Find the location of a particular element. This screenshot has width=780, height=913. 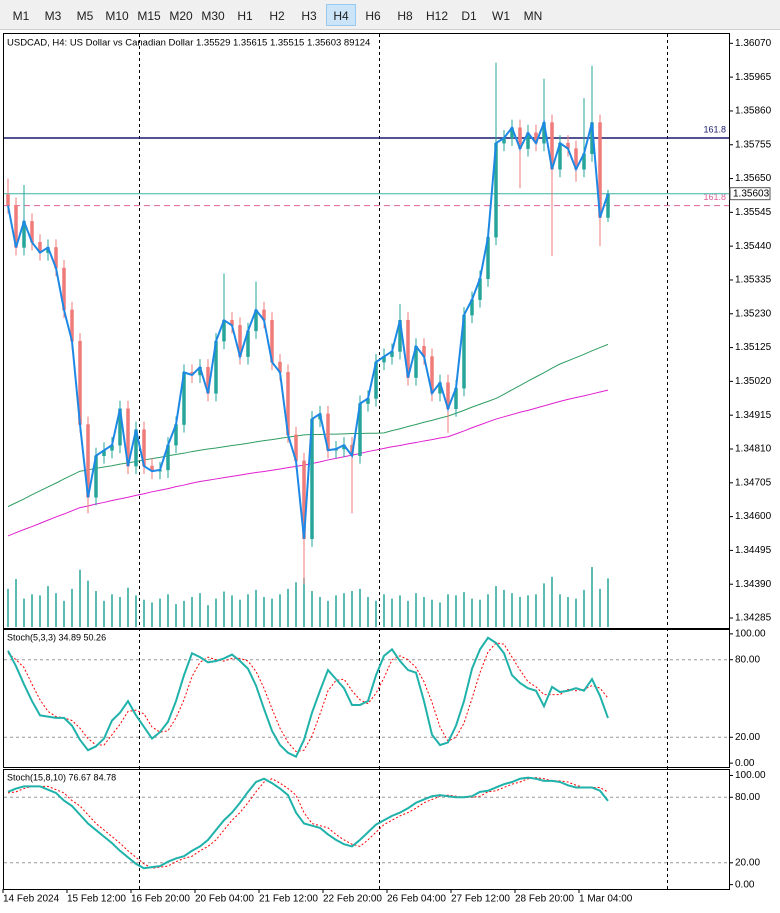

x-tick-label: 1 Mar 04:00 is located at coordinates (606, 899).